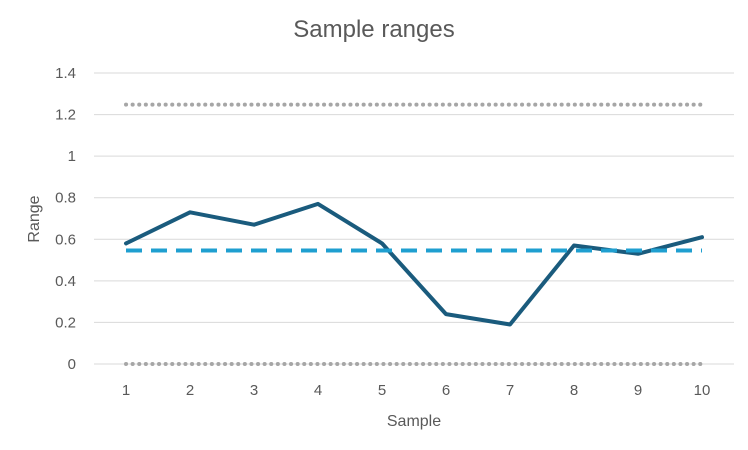 The height and width of the screenshot is (450, 748). I want to click on y-tick-label: 0.2, so click(65, 322).